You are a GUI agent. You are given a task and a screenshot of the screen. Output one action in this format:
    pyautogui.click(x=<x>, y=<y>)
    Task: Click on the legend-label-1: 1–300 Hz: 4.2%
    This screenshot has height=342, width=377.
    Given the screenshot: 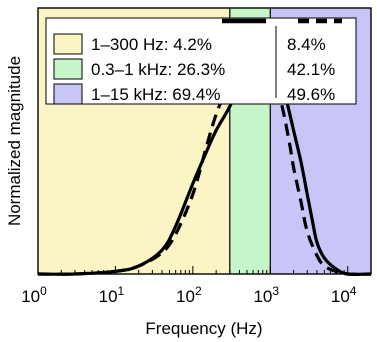 What is the action you would take?
    pyautogui.click(x=151, y=44)
    